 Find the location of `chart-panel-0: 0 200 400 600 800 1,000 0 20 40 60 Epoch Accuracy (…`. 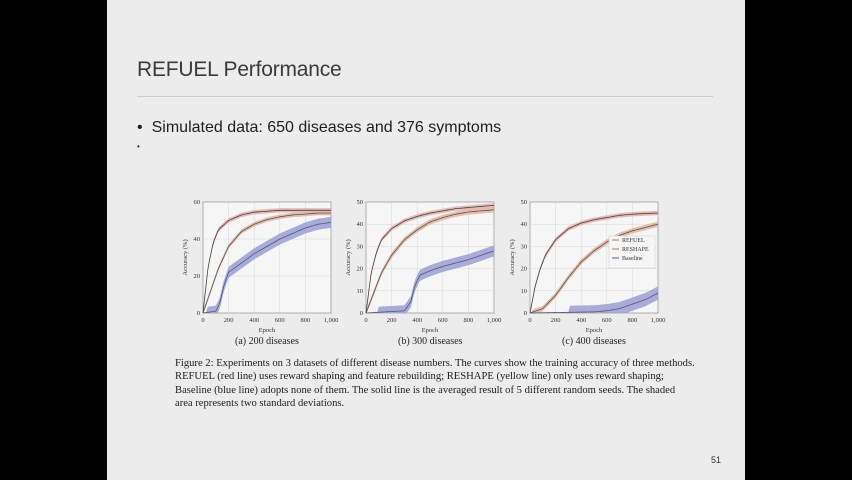

chart-panel-0: 0 200 400 600 800 1,000 0 20 40 60 Epoch Accuracy (… is located at coordinates (260, 266).